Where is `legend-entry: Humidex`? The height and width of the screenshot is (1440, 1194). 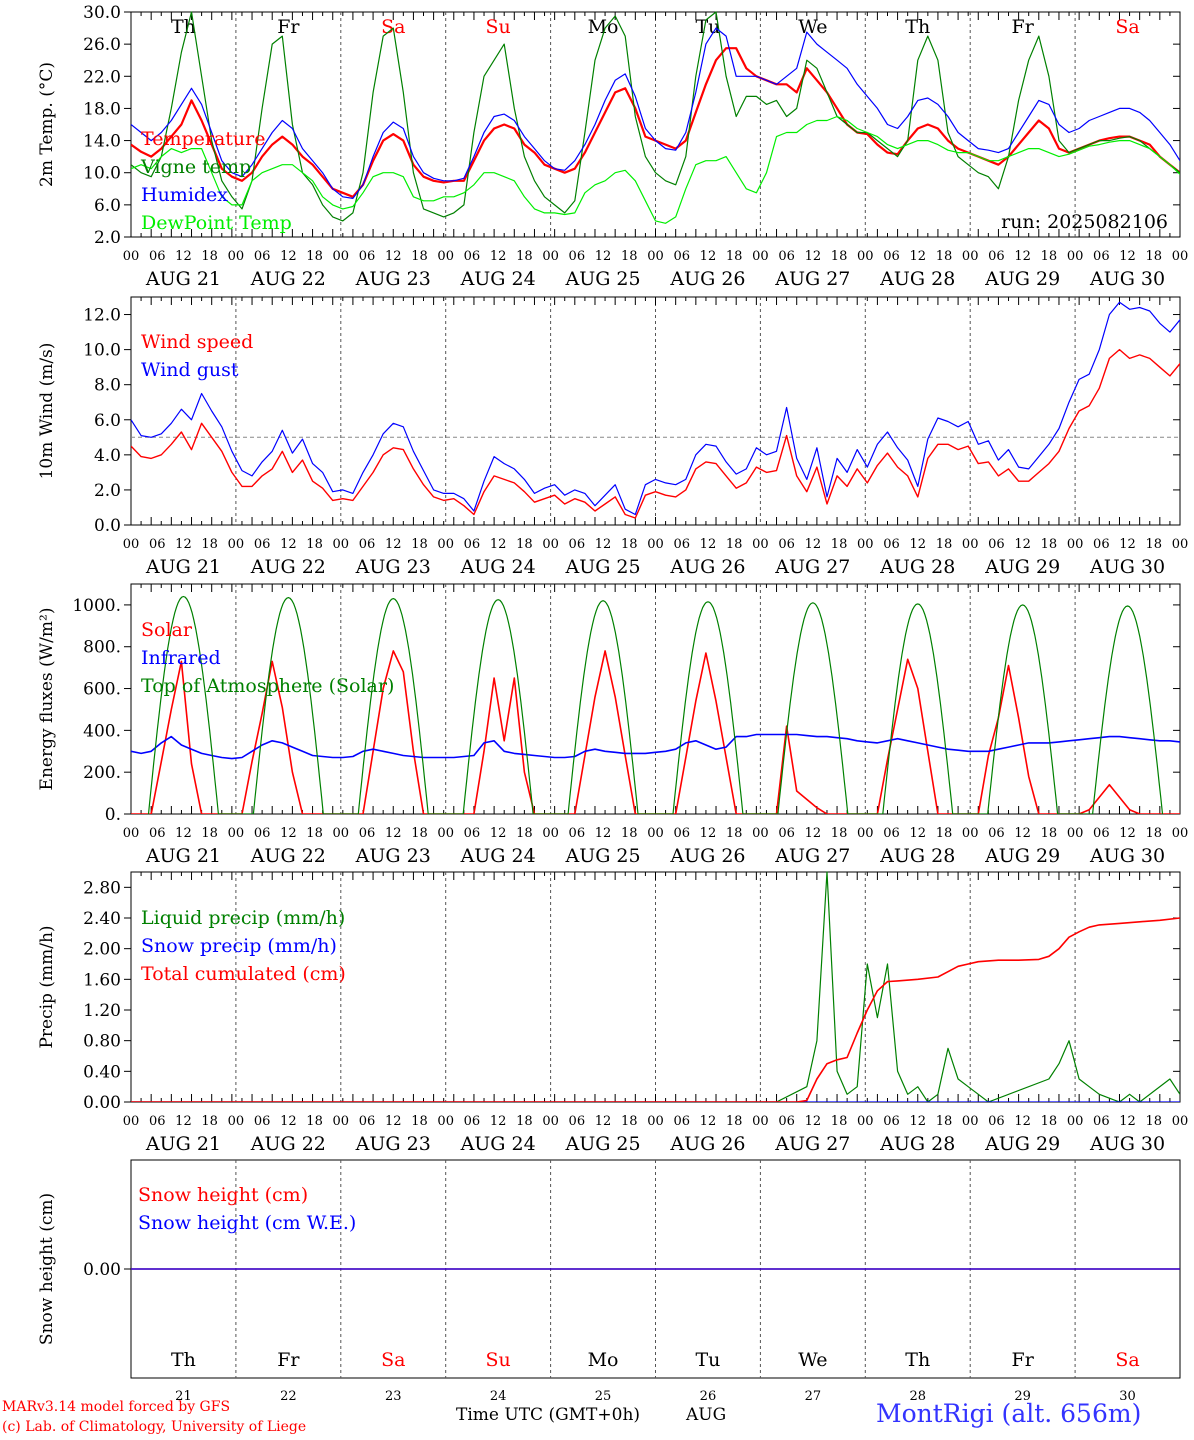 legend-entry: Humidex is located at coordinates (184, 195).